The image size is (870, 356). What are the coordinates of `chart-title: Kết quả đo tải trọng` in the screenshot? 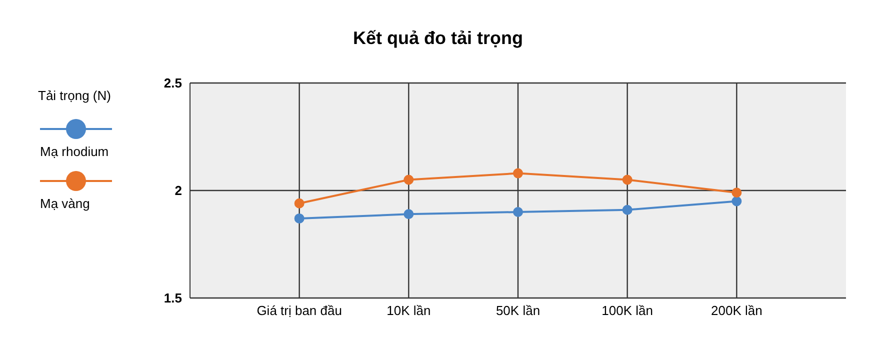 It's located at (438, 37).